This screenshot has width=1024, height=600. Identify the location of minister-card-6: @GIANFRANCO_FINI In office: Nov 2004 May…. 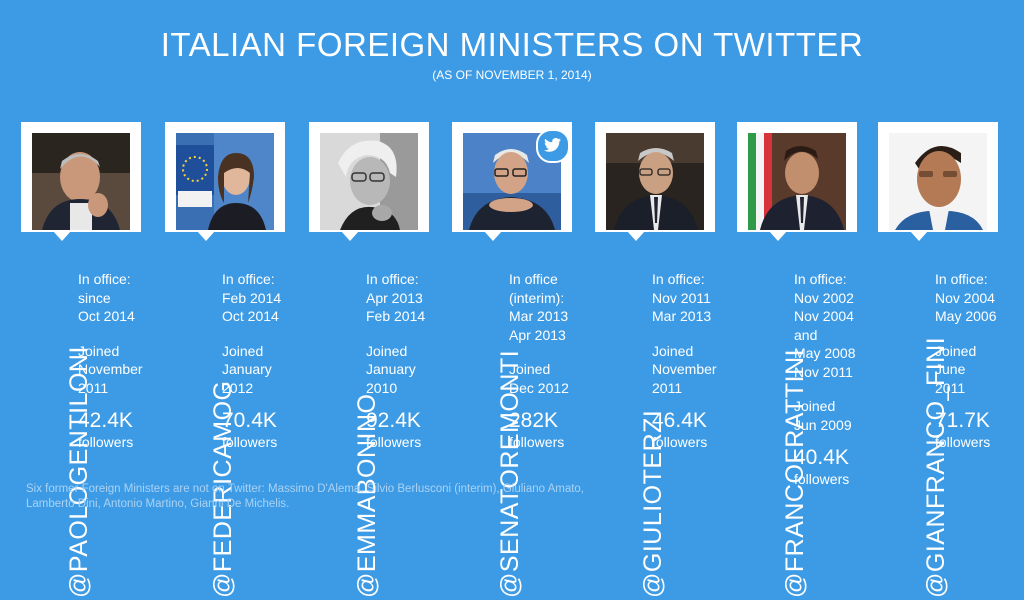
(947, 360).